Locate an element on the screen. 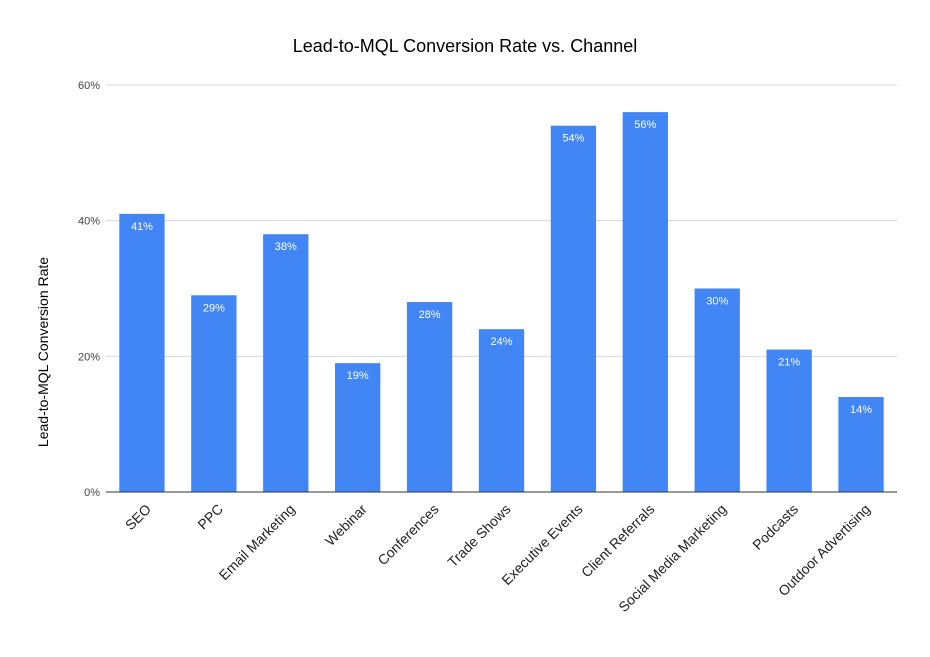 The height and width of the screenshot is (657, 930). bar-value-label: 30% is located at coordinates (717, 302).